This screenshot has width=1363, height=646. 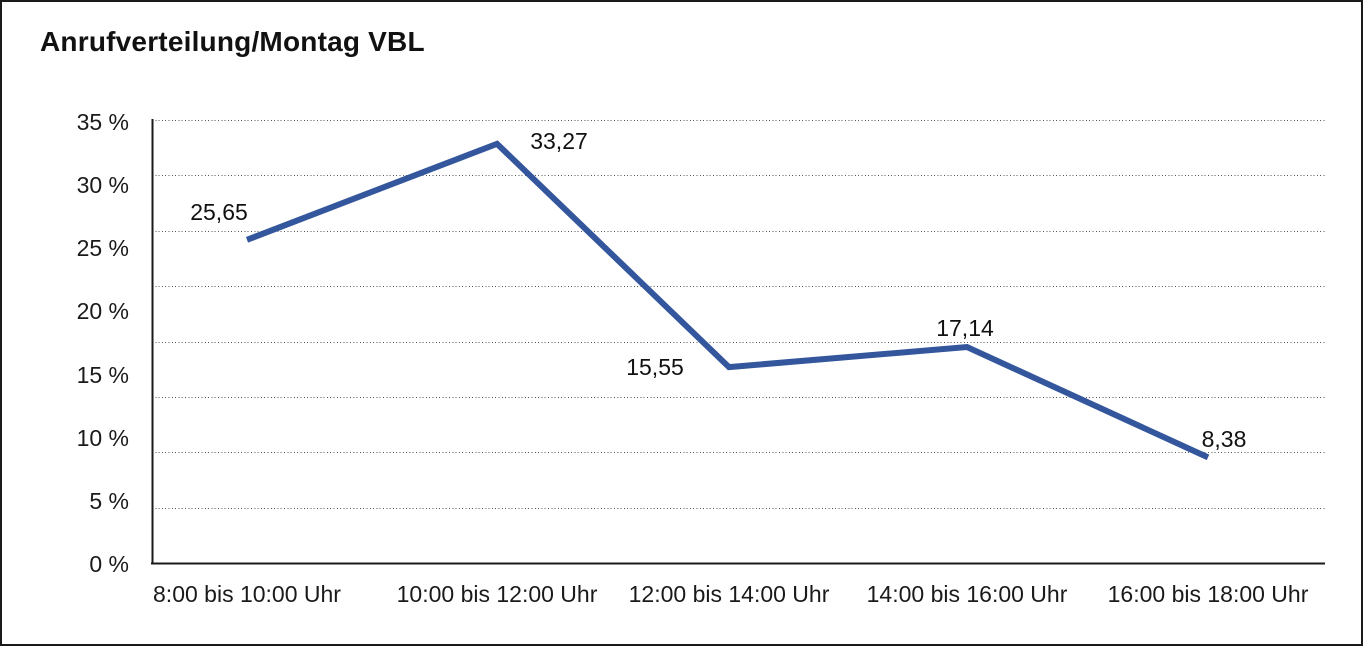 I want to click on data-value-label: 33,27, so click(x=559, y=141).